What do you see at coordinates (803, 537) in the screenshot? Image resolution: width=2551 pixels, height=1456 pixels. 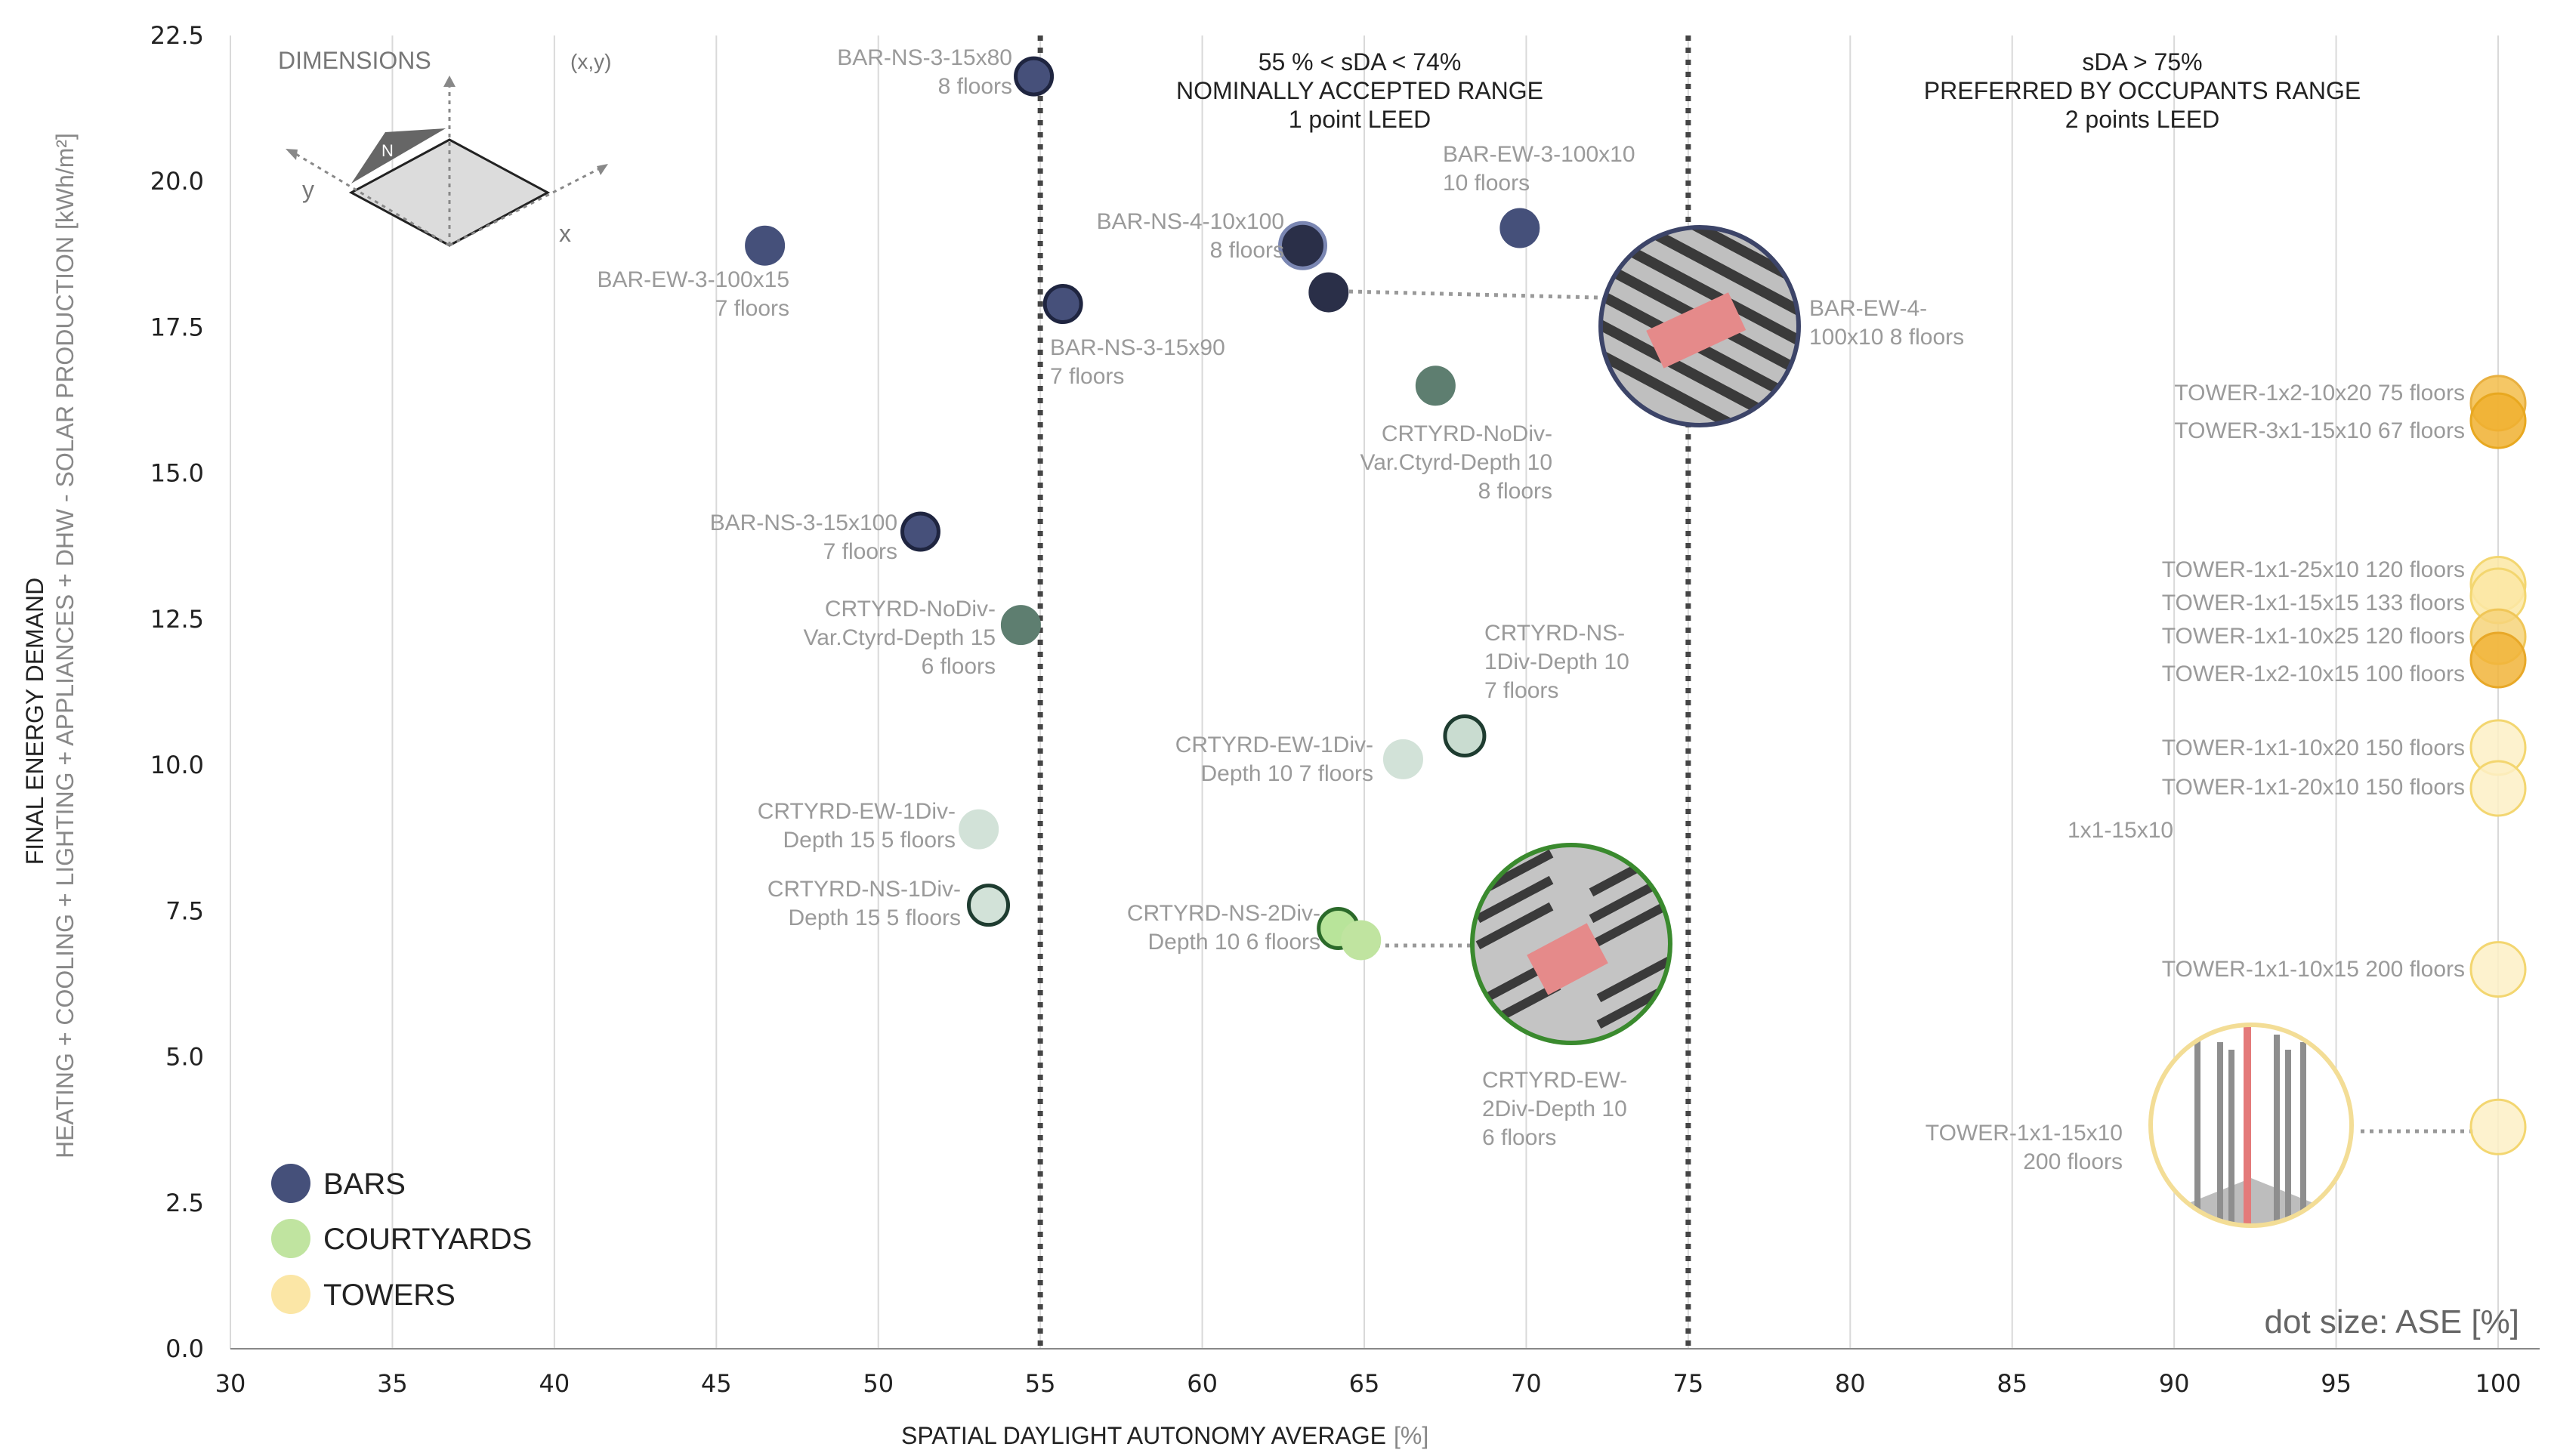 I see `point-label: BAR-NS-3-15x100 7 floors` at bounding box center [803, 537].